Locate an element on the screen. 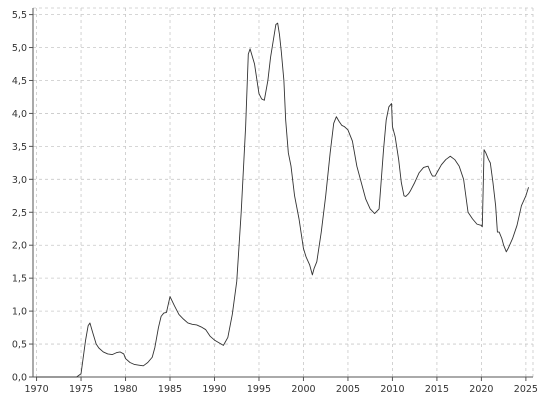  y-tick-label: 0,5 is located at coordinates (19, 345).